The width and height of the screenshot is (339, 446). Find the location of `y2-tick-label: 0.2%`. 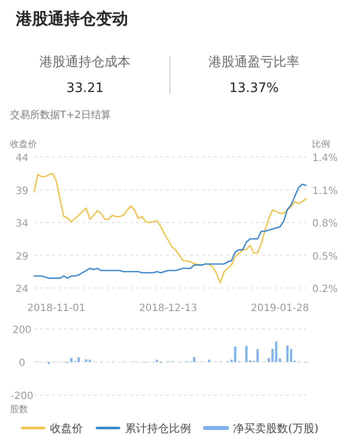

y2-tick-label: 0.2% is located at coordinates (325, 289).